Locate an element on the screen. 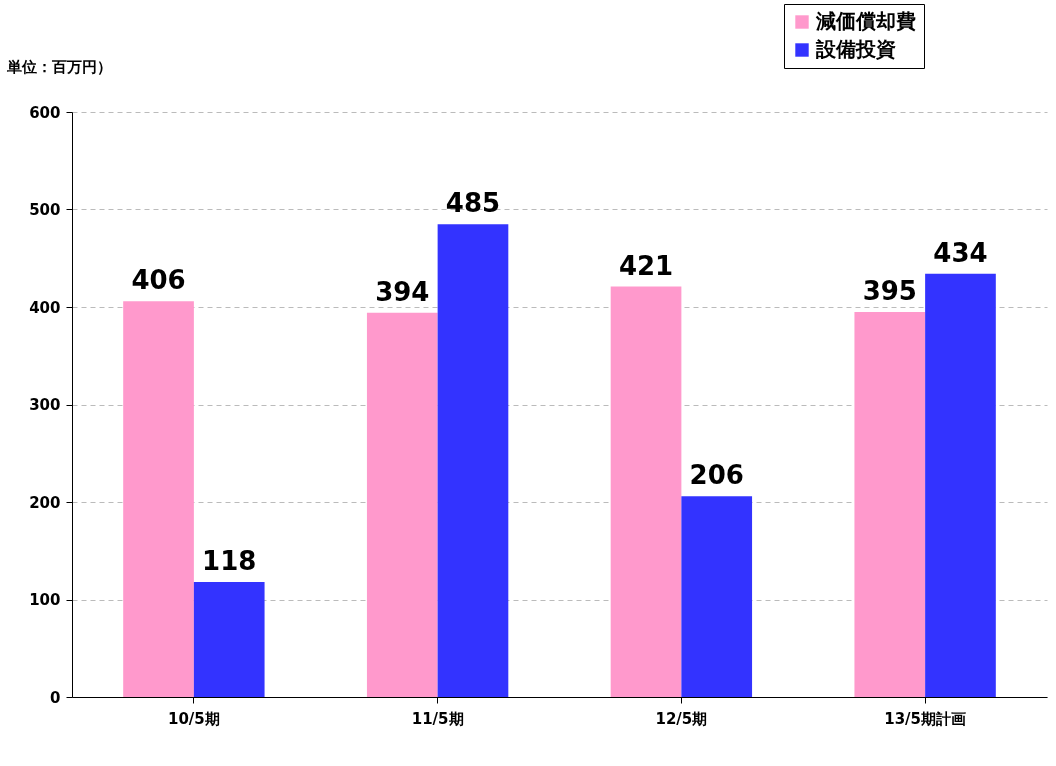  data-label: 434 is located at coordinates (960, 252).